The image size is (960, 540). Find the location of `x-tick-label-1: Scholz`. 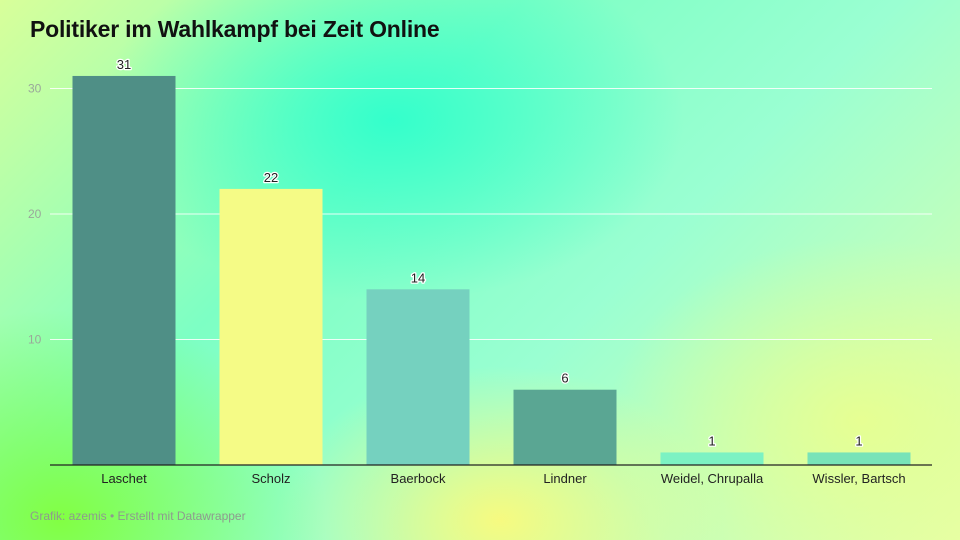

x-tick-label-1: Scholz is located at coordinates (270, 478).